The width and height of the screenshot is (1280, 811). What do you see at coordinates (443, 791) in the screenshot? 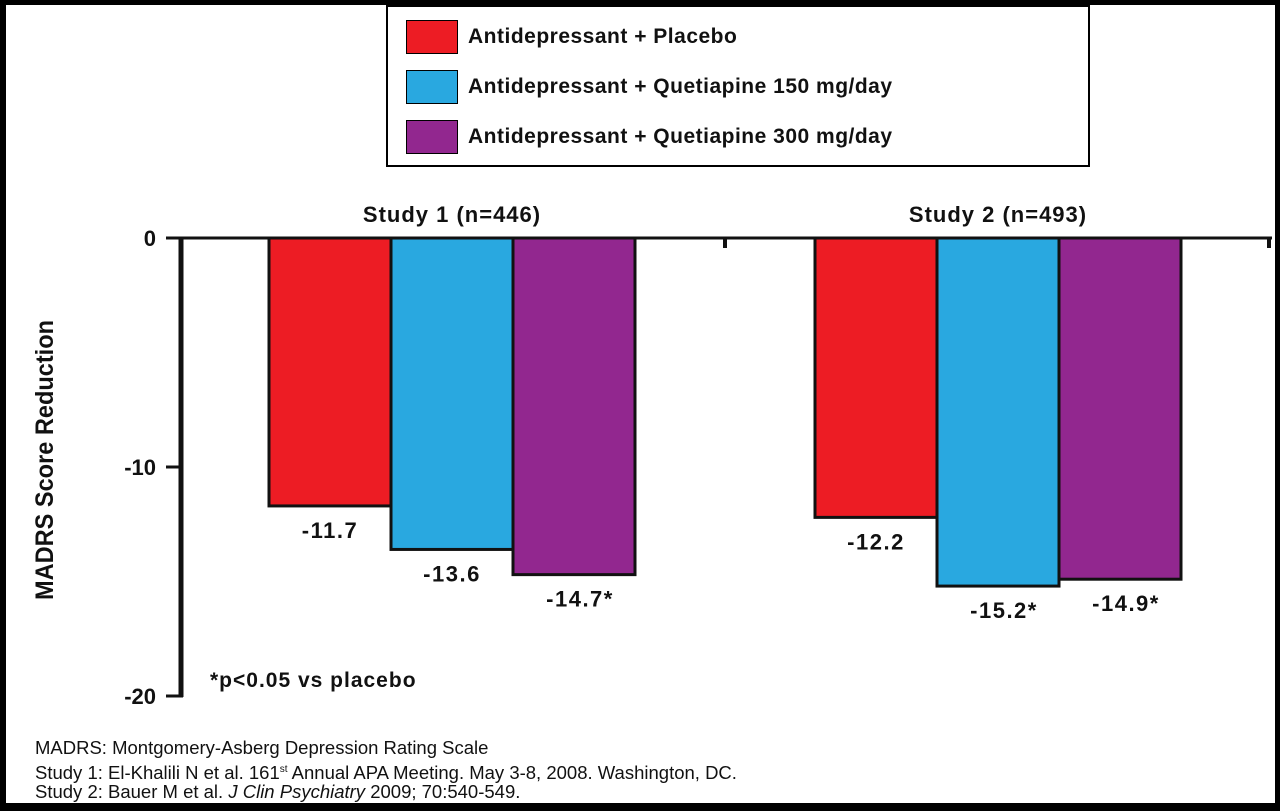
I see `footnote-text: 2009; 70:540-549.` at bounding box center [443, 791].